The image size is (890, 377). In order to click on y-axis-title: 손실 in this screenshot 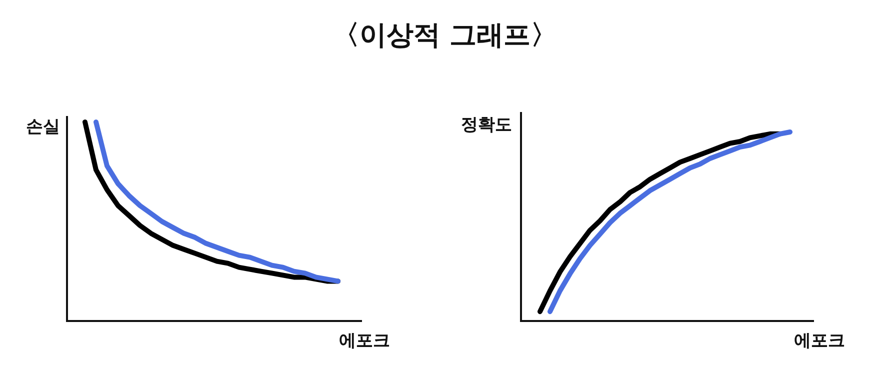, I will do `click(43, 127)`.